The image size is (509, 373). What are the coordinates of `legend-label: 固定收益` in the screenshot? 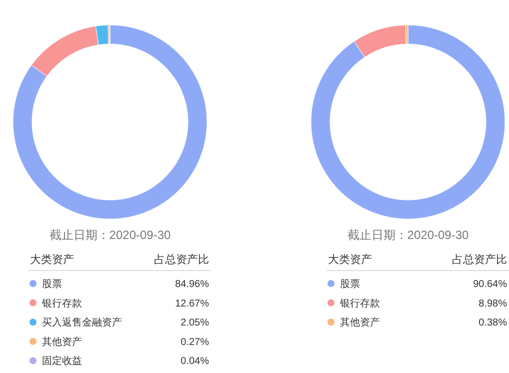 It's located at (62, 361).